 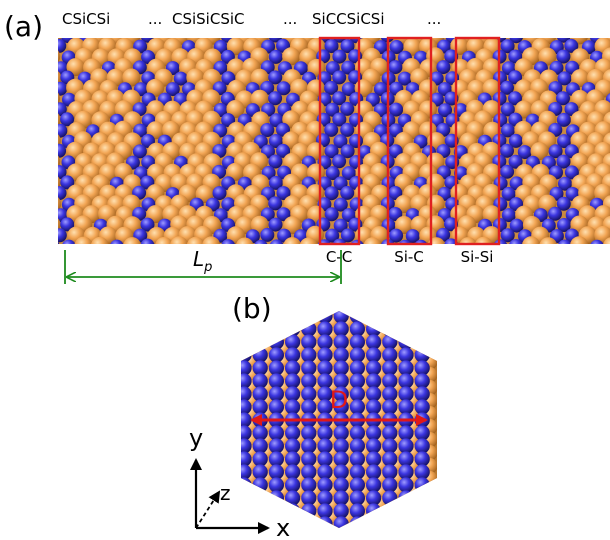 I want to click on panel-b-label: (b), so click(x=252, y=308).